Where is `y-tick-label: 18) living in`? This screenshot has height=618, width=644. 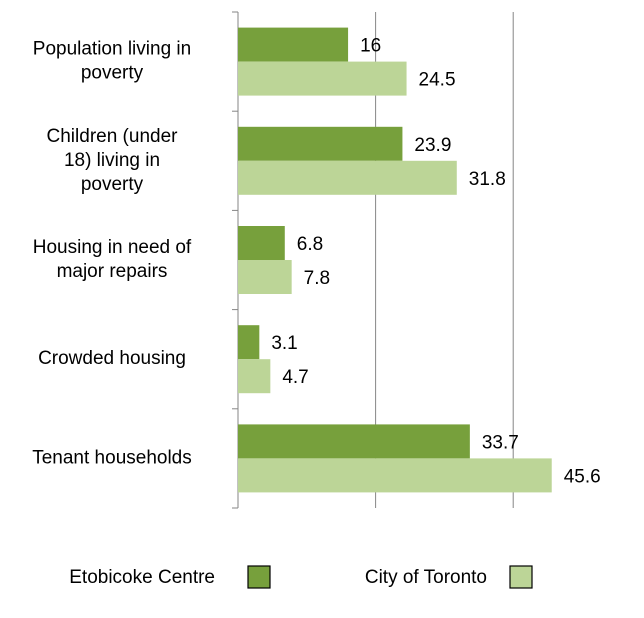
y-tick-label: 18) living in is located at coordinates (112, 160).